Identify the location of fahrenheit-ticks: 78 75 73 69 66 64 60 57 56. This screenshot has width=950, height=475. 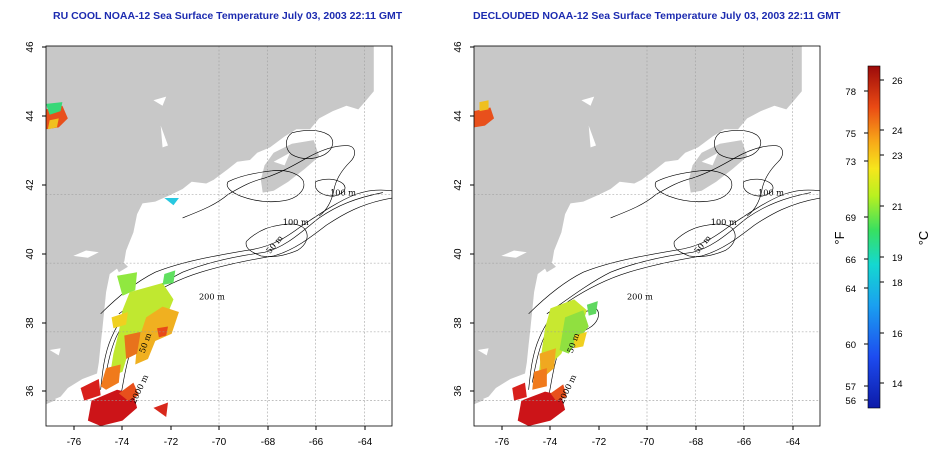
(856, 247).